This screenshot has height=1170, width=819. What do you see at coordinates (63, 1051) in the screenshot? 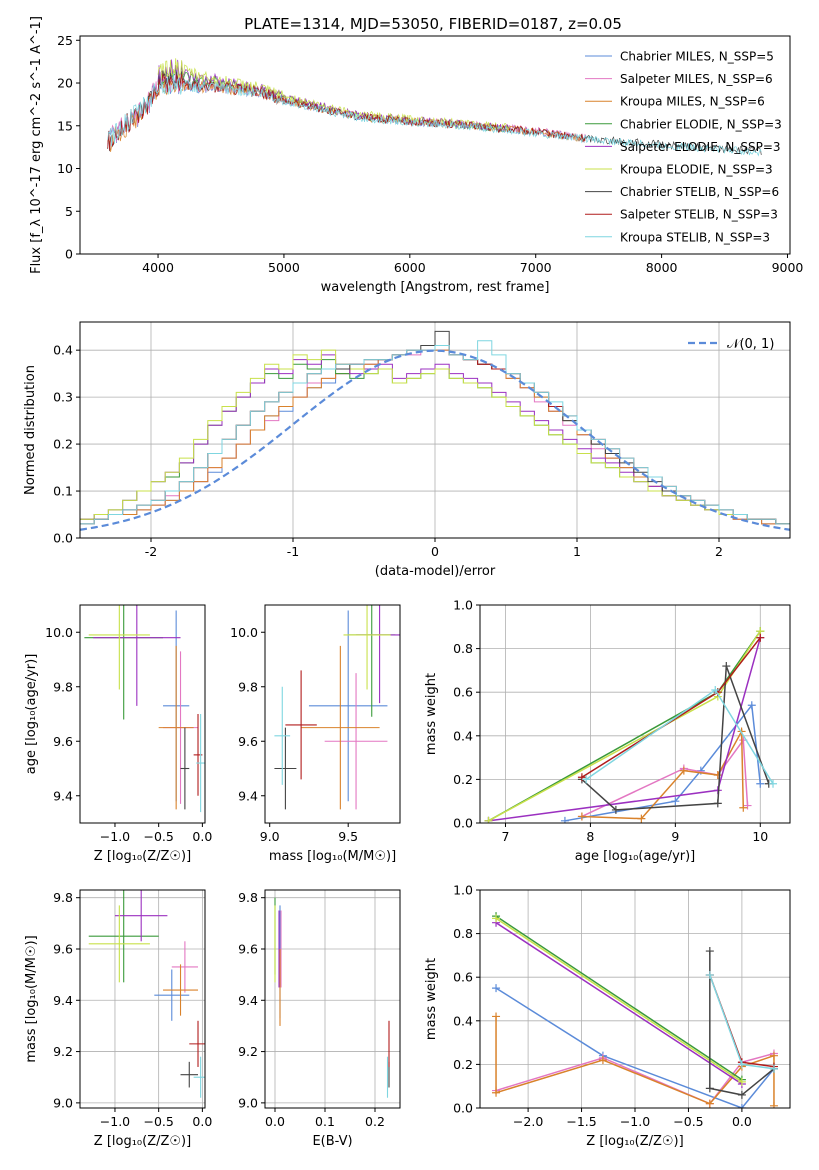
I see `y-tick-label: 9.2` at bounding box center [63, 1051].